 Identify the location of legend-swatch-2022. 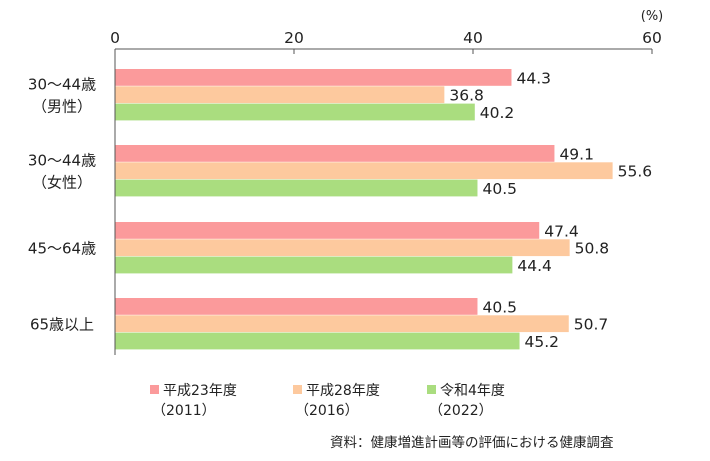
(431, 389).